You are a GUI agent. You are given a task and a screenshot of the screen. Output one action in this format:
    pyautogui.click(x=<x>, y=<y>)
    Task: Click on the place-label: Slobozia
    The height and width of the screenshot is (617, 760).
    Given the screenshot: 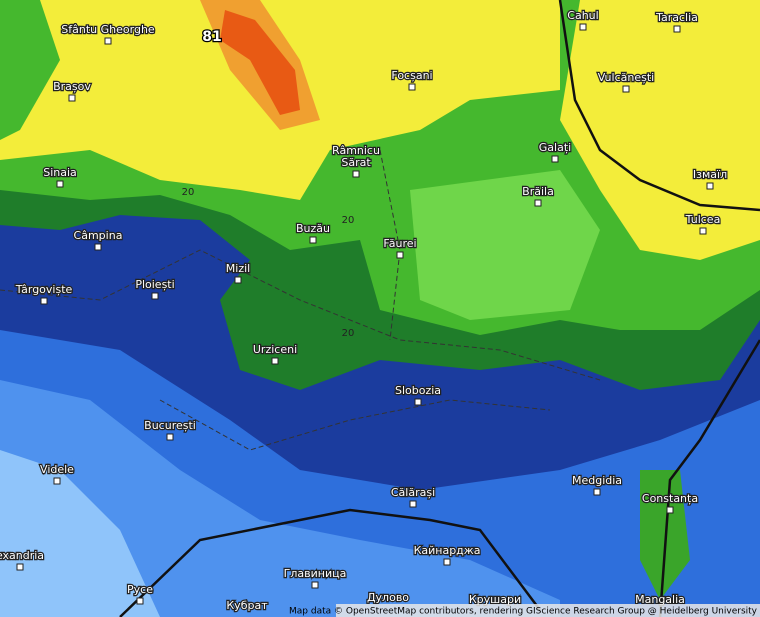 What is the action you would take?
    pyautogui.click(x=418, y=390)
    